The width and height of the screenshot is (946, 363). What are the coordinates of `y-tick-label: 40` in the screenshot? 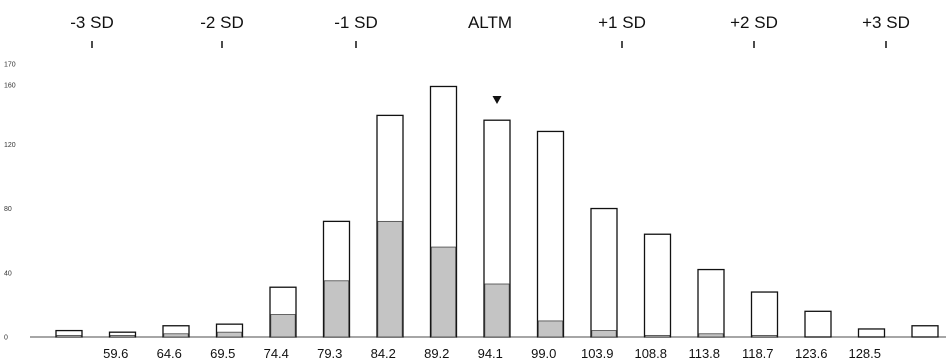 It's located at (8, 273).